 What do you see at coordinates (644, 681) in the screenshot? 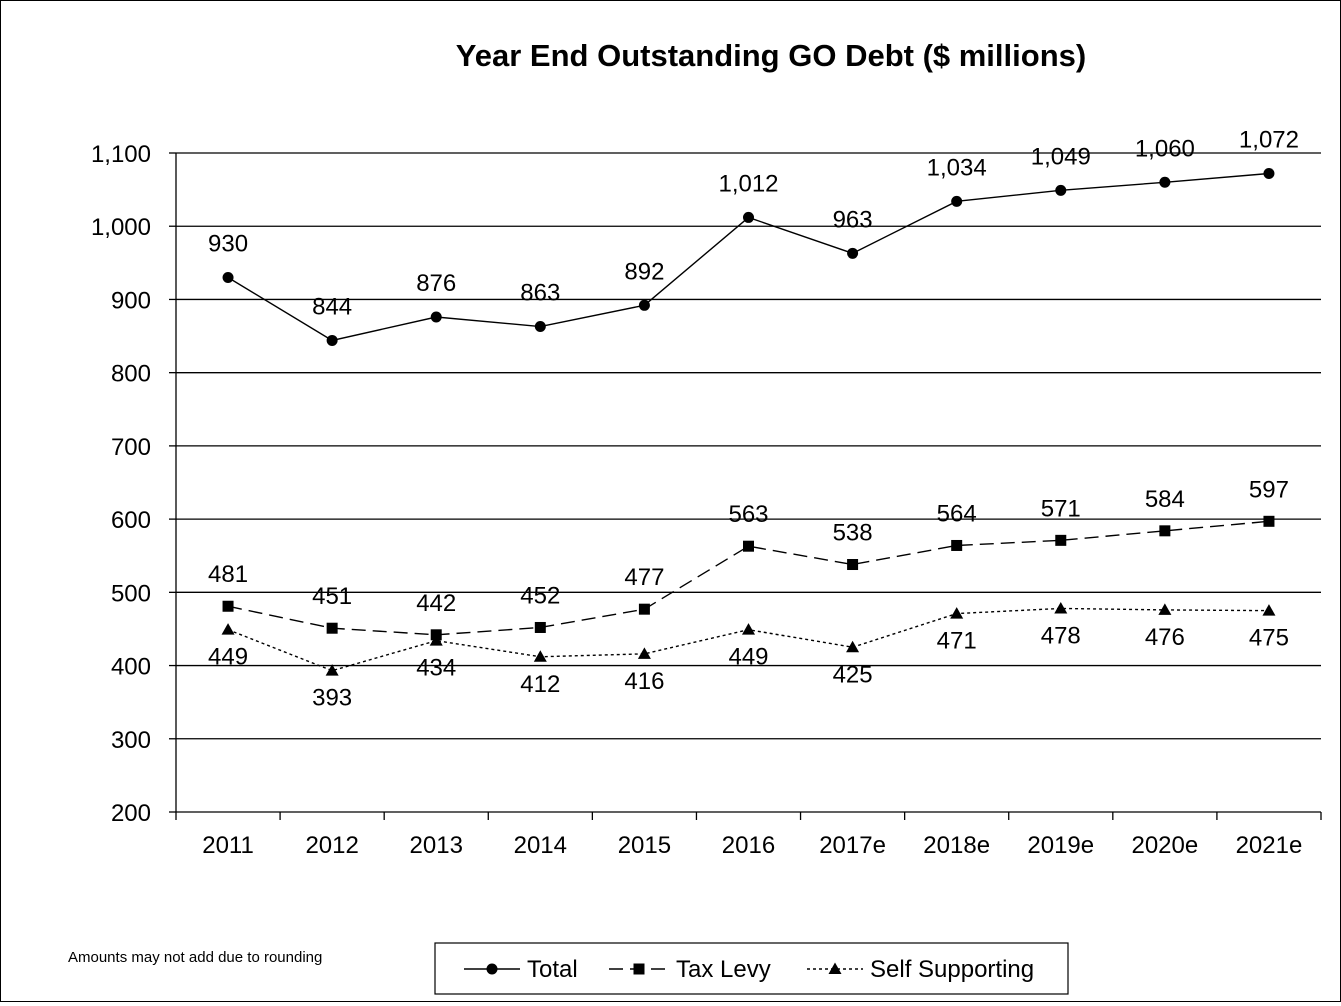
I see `data-label: 416` at bounding box center [644, 681].